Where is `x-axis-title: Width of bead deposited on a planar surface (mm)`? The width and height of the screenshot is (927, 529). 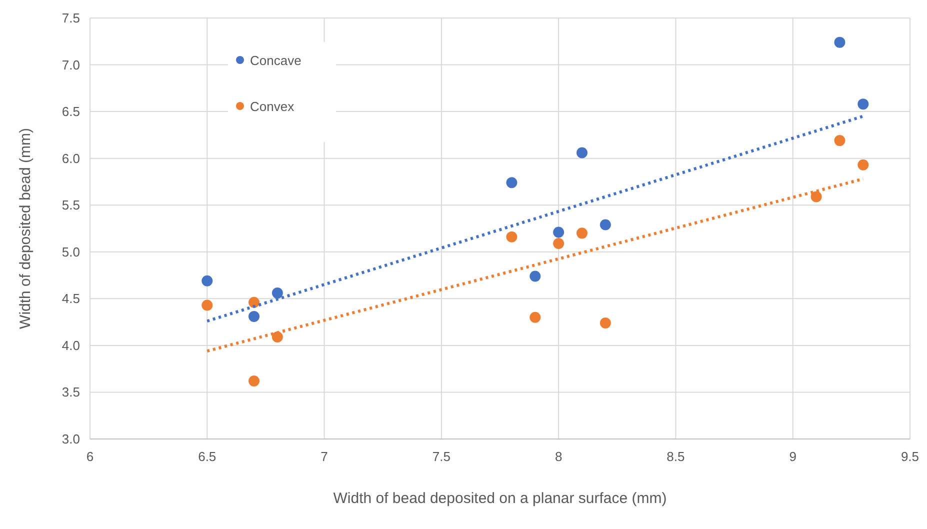 x-axis-title: Width of bead deposited on a planar surface (mm) is located at coordinates (500, 498).